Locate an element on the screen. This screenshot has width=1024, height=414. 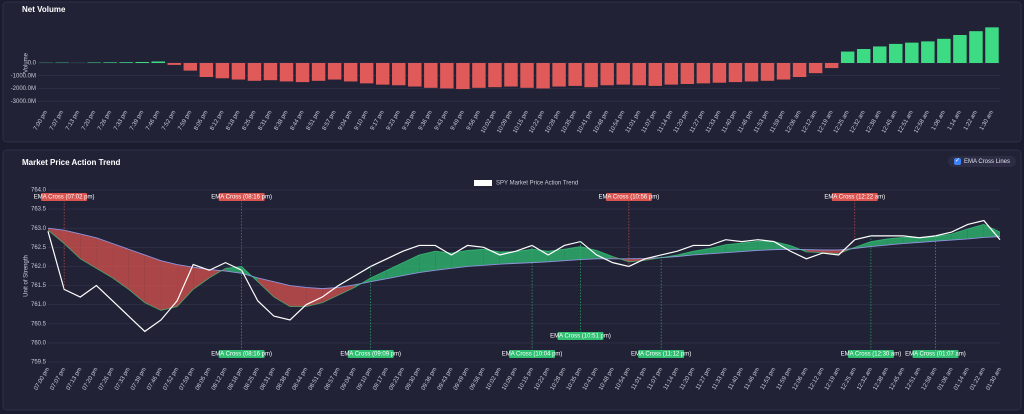
annotation-label: EMA Cross (12:30 am) is located at coordinates (871, 355).